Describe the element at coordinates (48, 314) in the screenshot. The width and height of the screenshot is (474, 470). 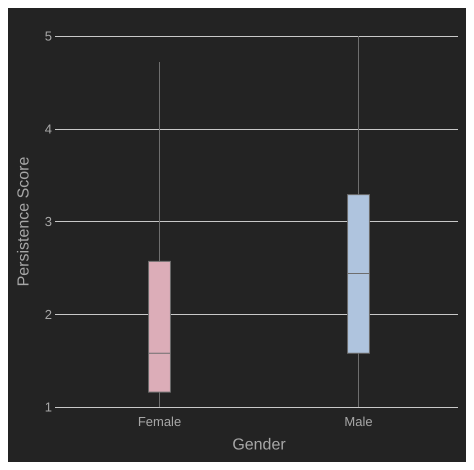
I see `y-tick-label: 2` at that location.